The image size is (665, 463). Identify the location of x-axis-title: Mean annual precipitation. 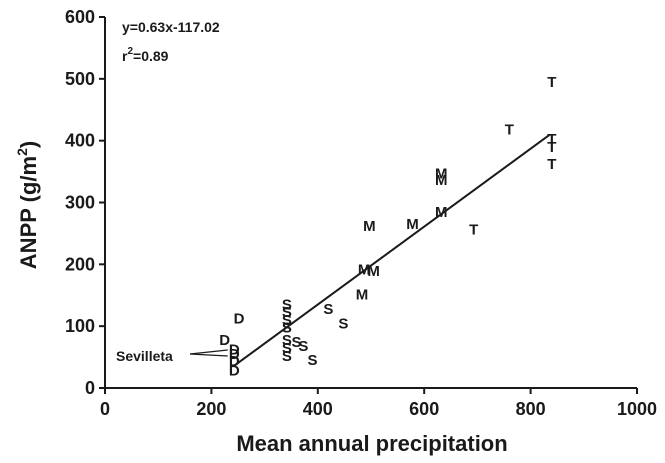
(371, 443).